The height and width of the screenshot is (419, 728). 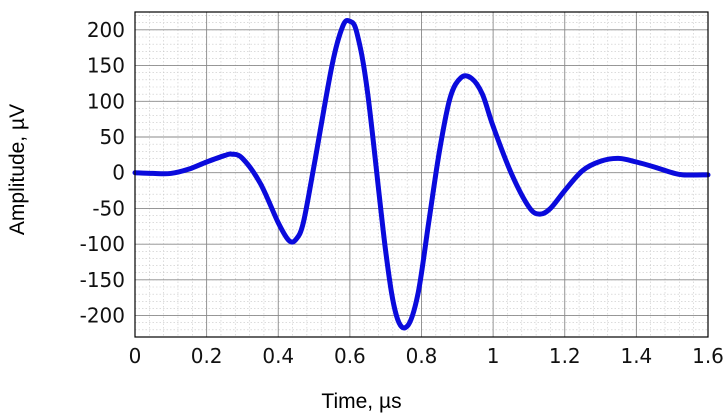 I want to click on x-tick-labels: 0 0.2 0.4 0.6 0.8 1 1.2 1.4 1.6, so click(x=426, y=356).